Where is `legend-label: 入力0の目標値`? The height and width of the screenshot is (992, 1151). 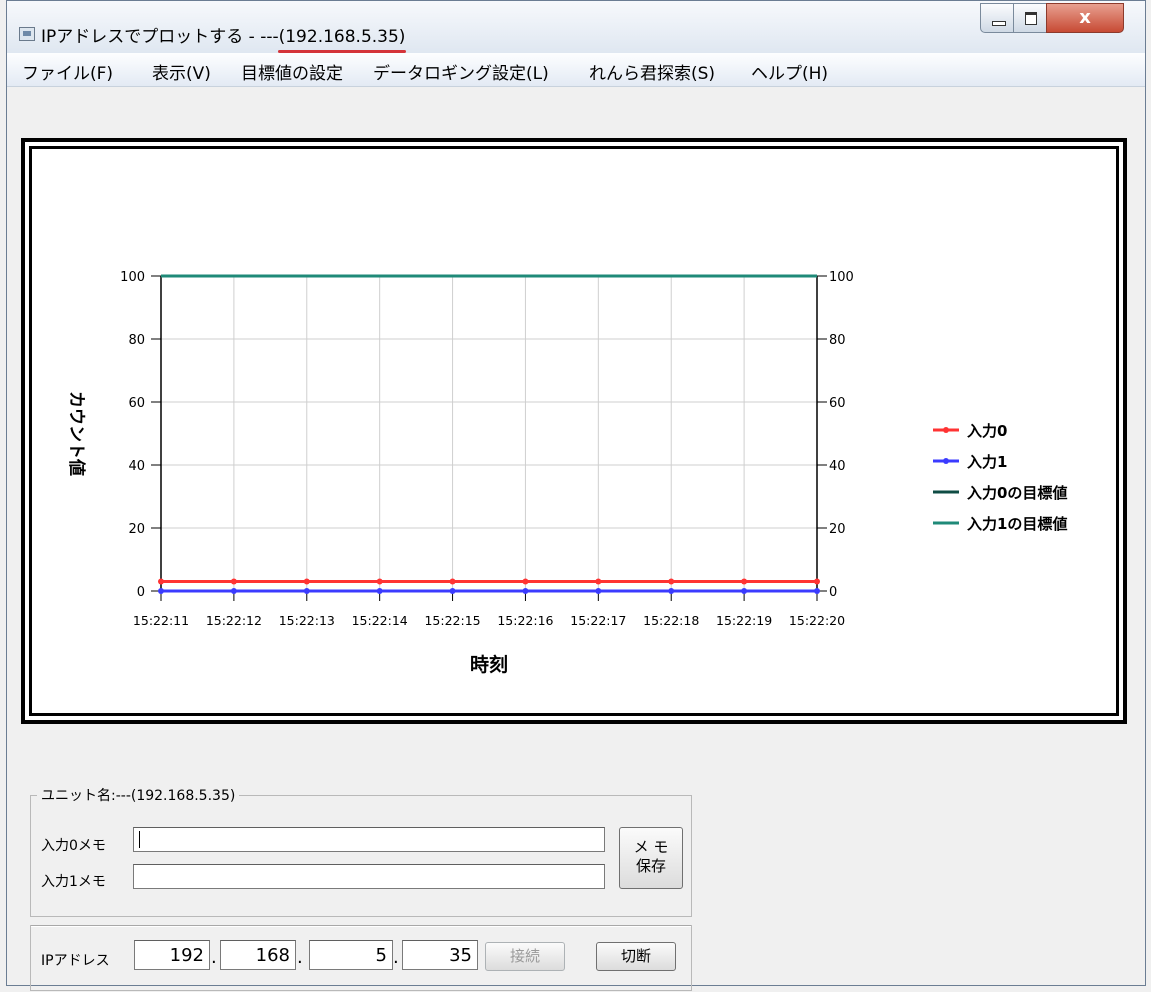 legend-label: 入力0の目標値 is located at coordinates (1017, 493).